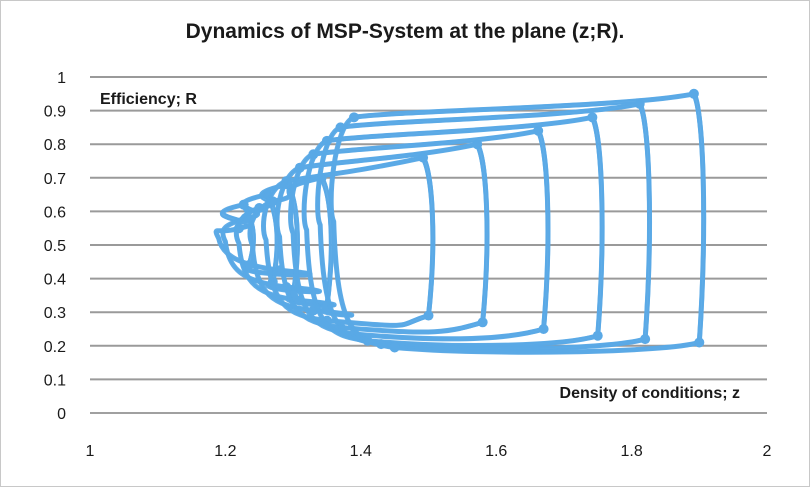 This screenshot has height=487, width=810. Describe the element at coordinates (61, 78) in the screenshot. I see `y-tick-label: 1` at that location.